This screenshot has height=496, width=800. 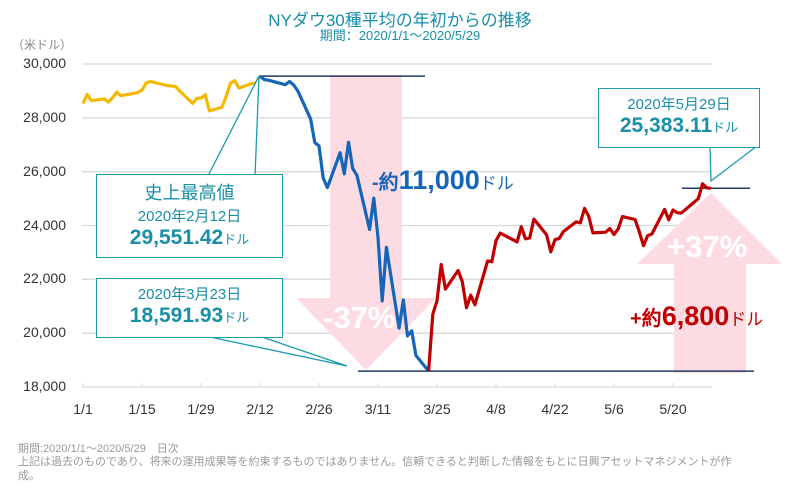 I want to click on x-tick-label: 1/1, so click(x=83, y=409).